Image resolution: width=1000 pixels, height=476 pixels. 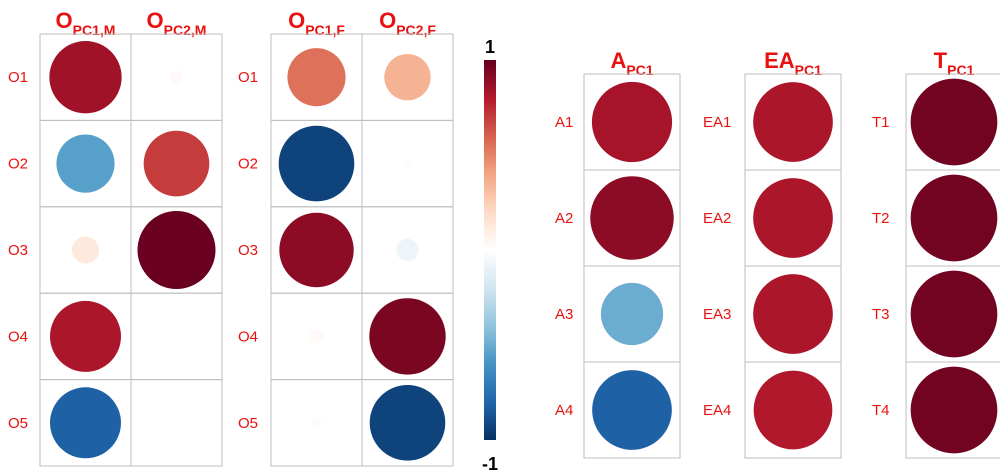 What do you see at coordinates (717, 122) in the screenshot?
I see `row-label: EA1` at bounding box center [717, 122].